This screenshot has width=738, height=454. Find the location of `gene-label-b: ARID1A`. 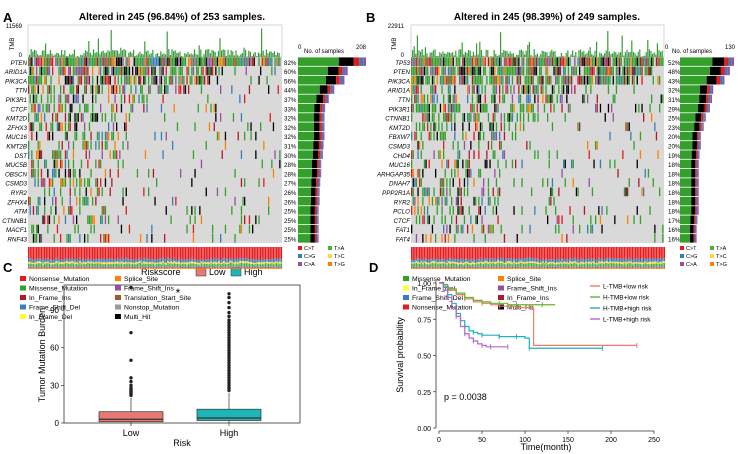

gene-label-b: ARID1A is located at coordinates (398, 91).